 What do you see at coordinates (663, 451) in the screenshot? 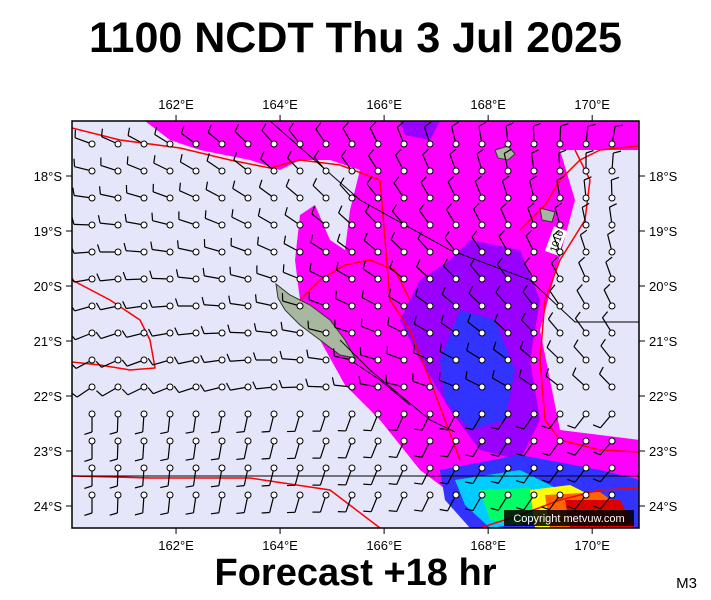
I see `lat-tick-label-right: 23°S` at bounding box center [663, 451].